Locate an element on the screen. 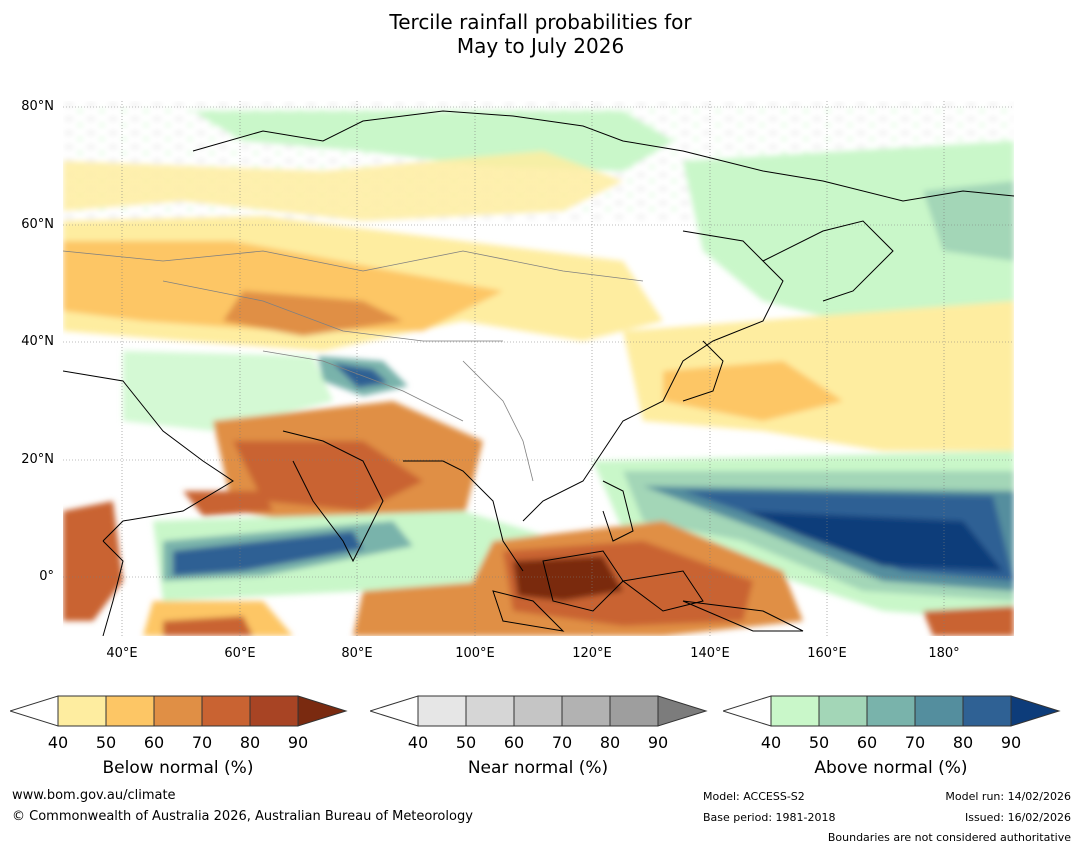 This screenshot has width=1081, height=850. lon-label-120e: 120°E is located at coordinates (592, 653).